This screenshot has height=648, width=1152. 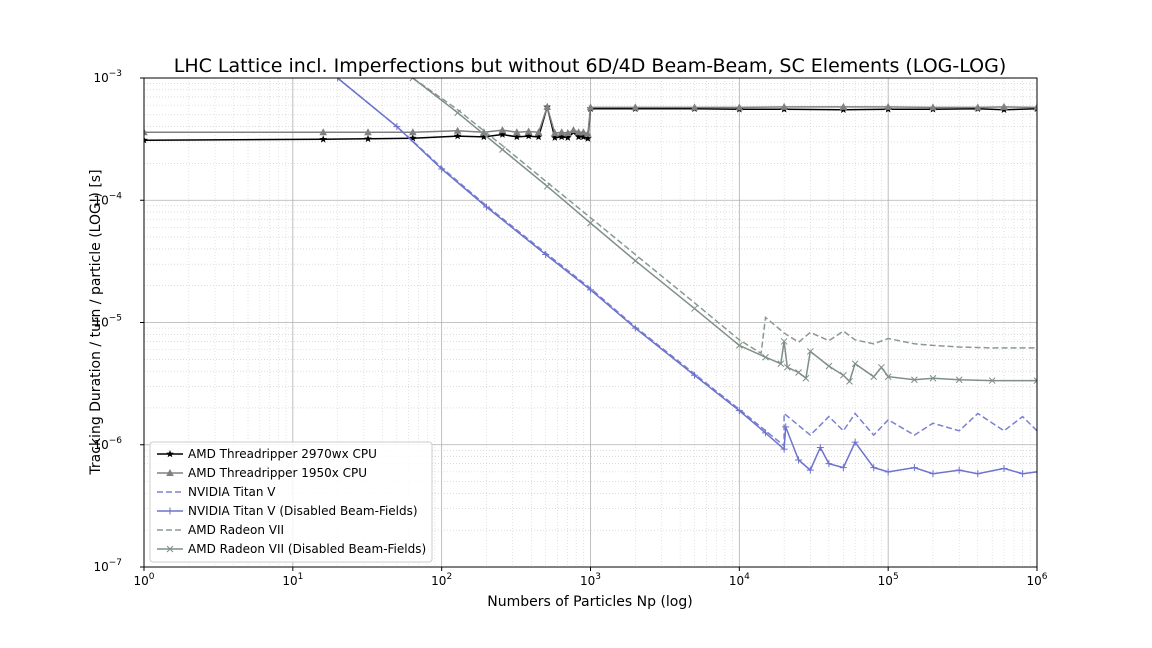 What do you see at coordinates (282, 454) in the screenshot?
I see `legend-label: AMD Threadripper 2970wx CPU` at bounding box center [282, 454].